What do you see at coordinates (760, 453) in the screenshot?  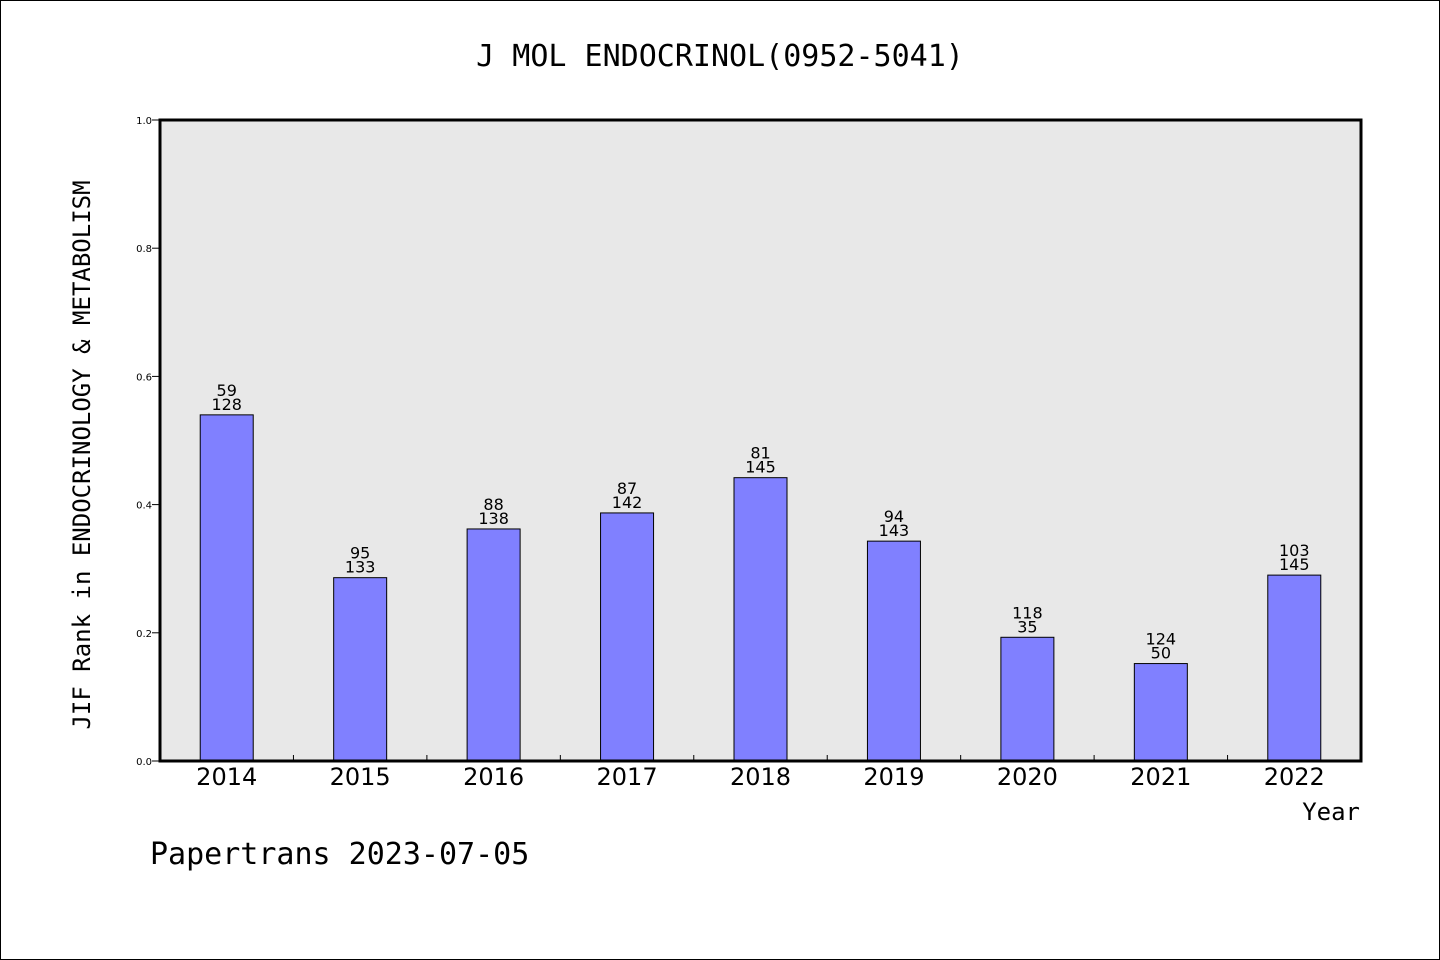 I see `data-label-top: 81` at bounding box center [760, 453].